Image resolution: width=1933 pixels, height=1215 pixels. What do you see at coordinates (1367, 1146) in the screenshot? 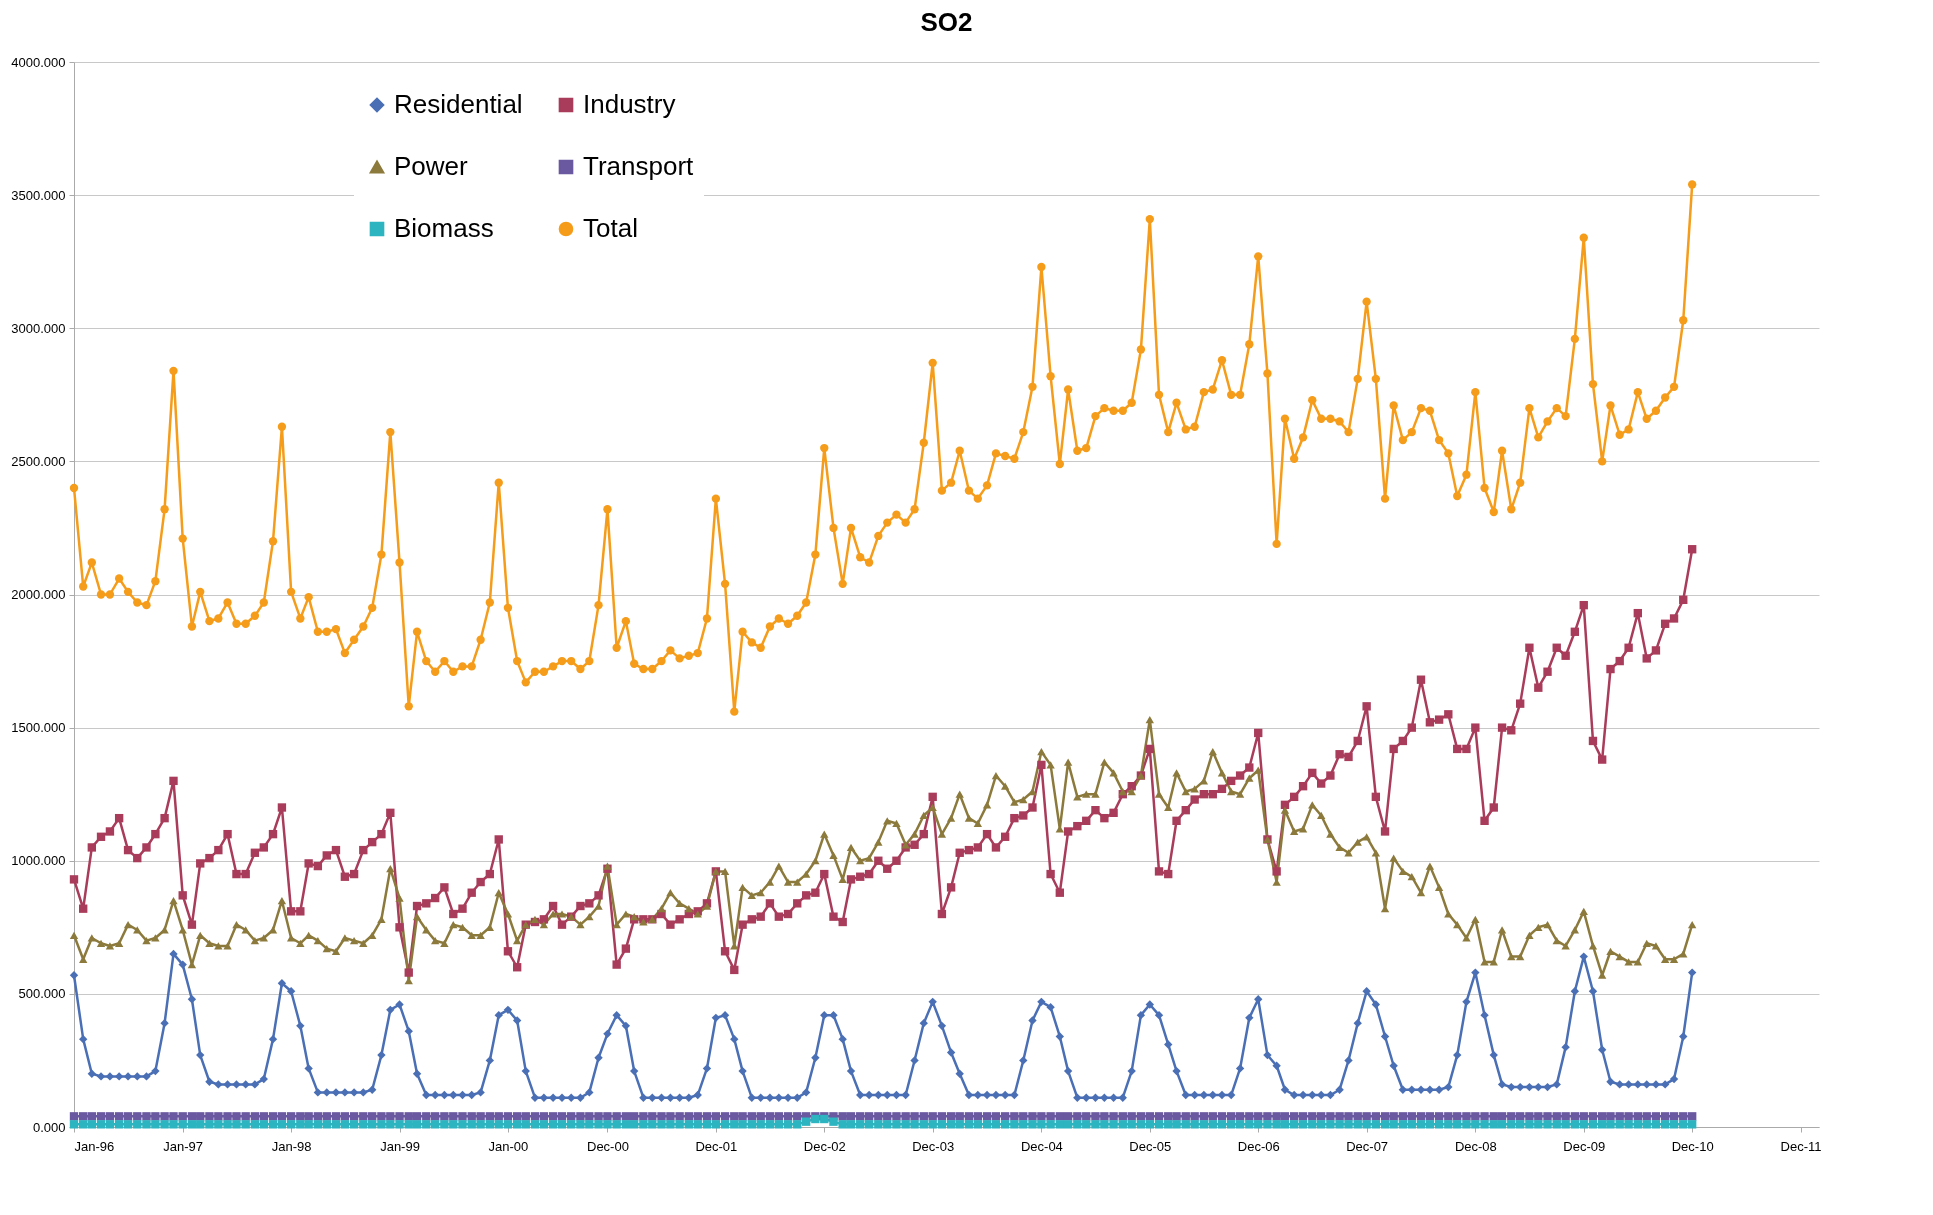
I see `x-tick-label: Dec-07` at bounding box center [1367, 1146].